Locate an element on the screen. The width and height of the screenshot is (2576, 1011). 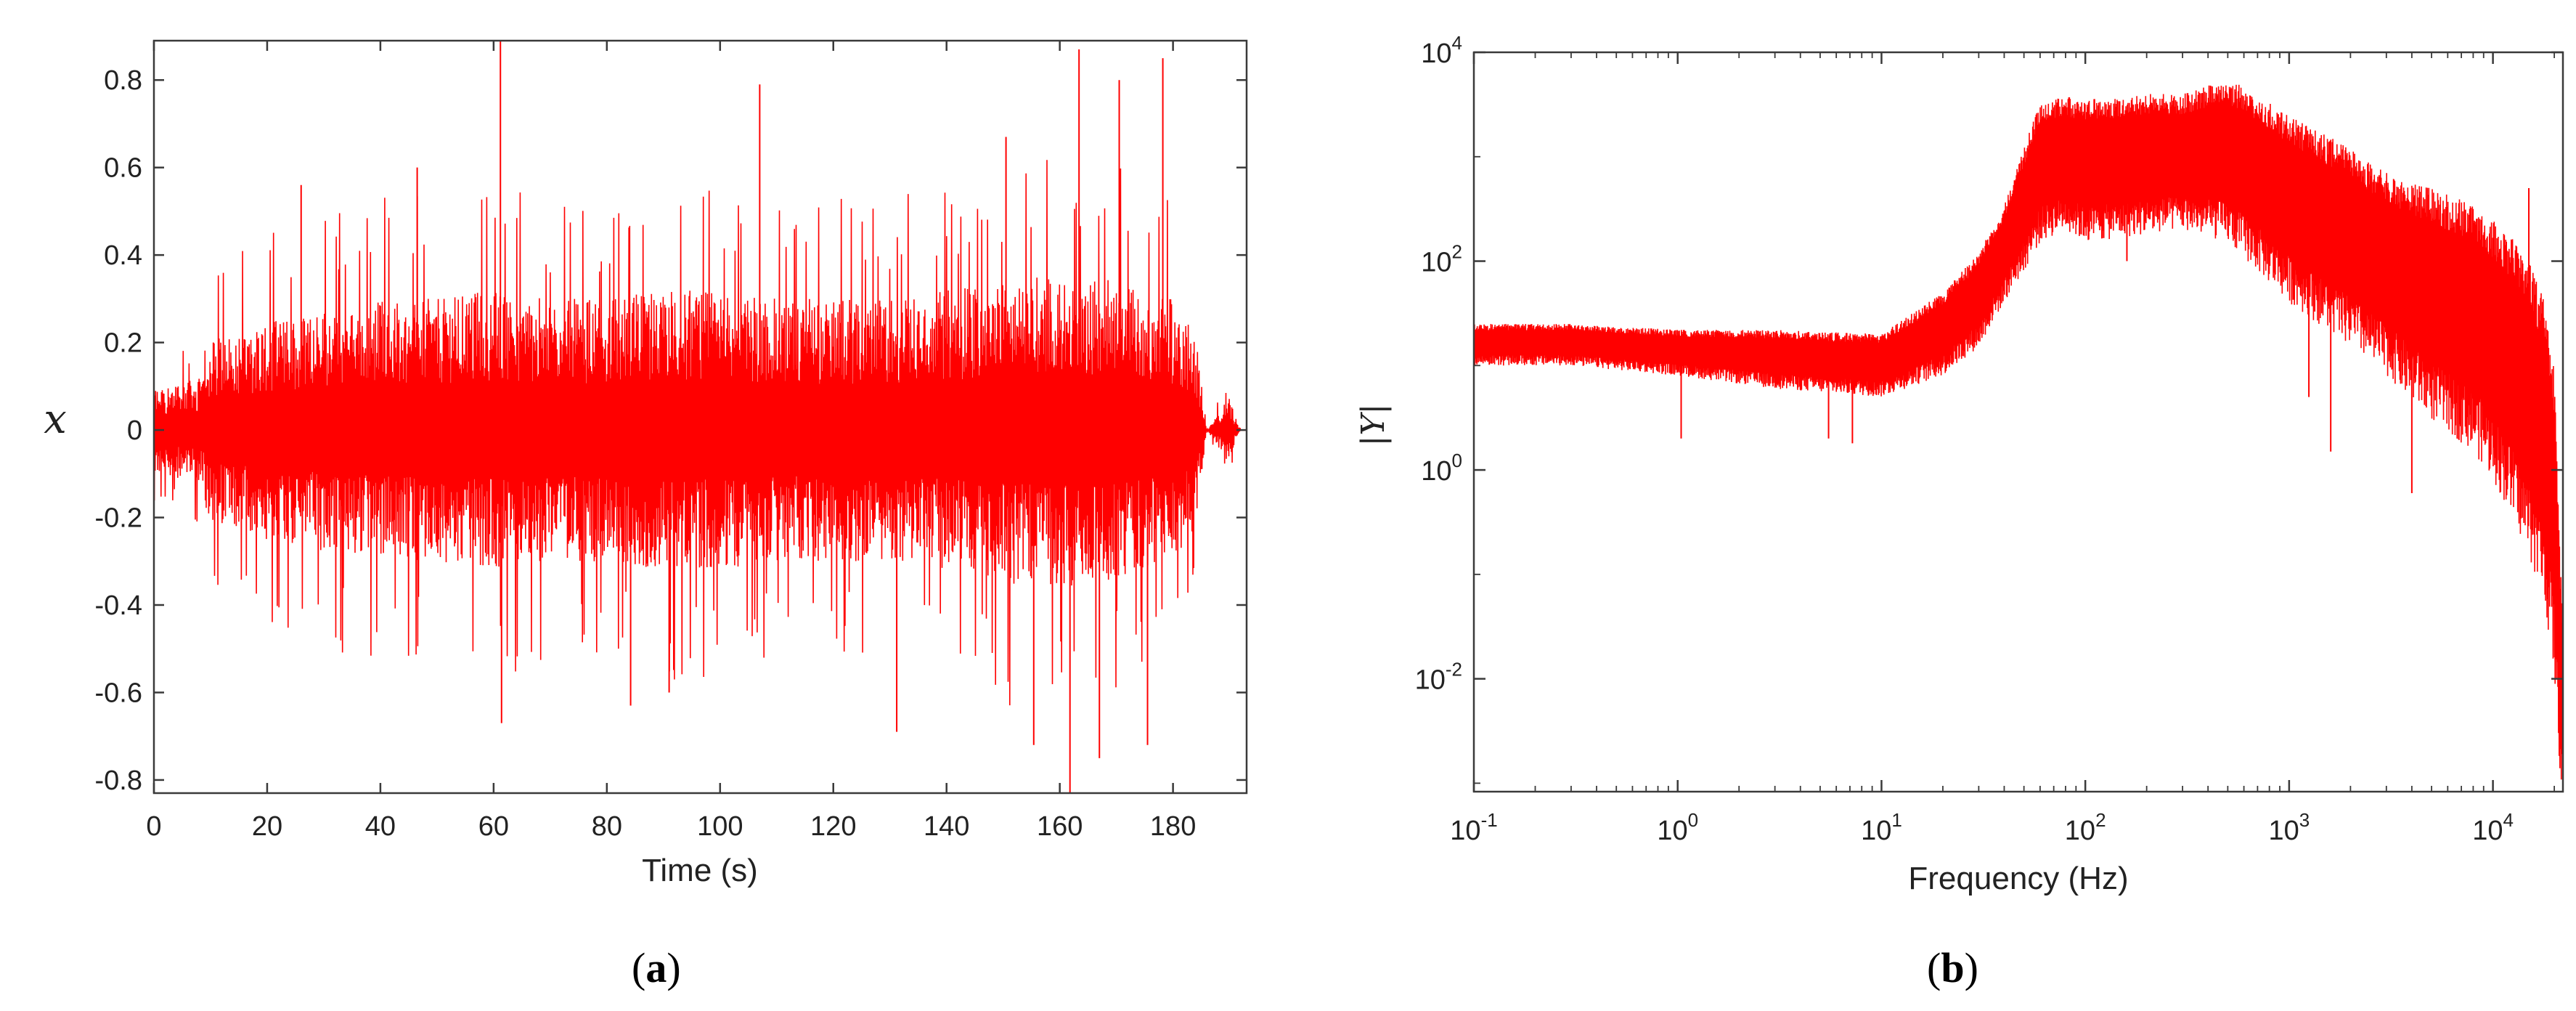
x-tick-label-b: 10¹ is located at coordinates (1881, 827).